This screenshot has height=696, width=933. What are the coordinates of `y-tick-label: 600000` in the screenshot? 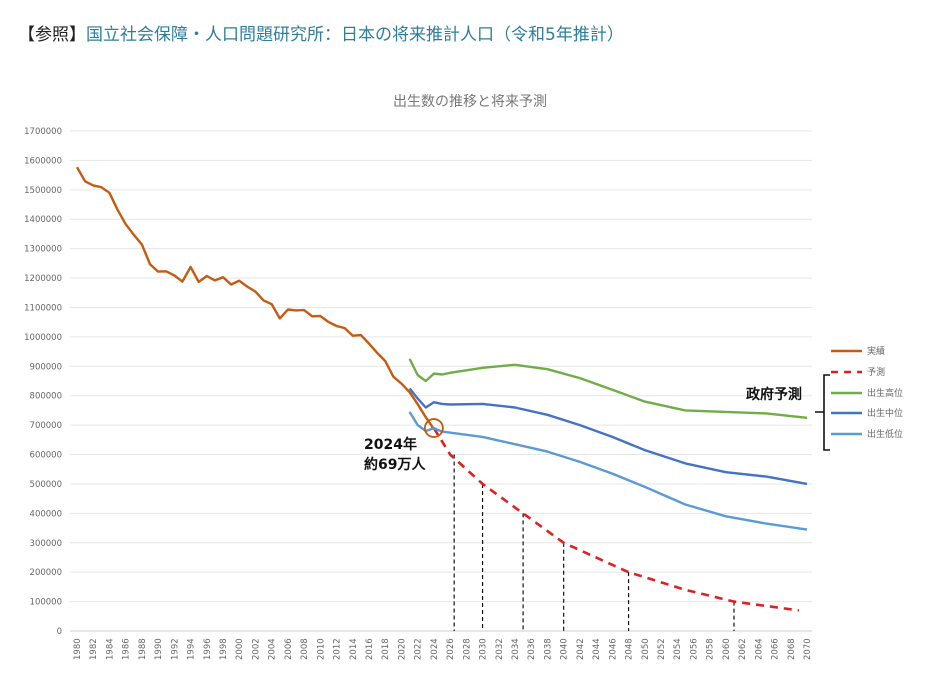 It's located at (46, 456).